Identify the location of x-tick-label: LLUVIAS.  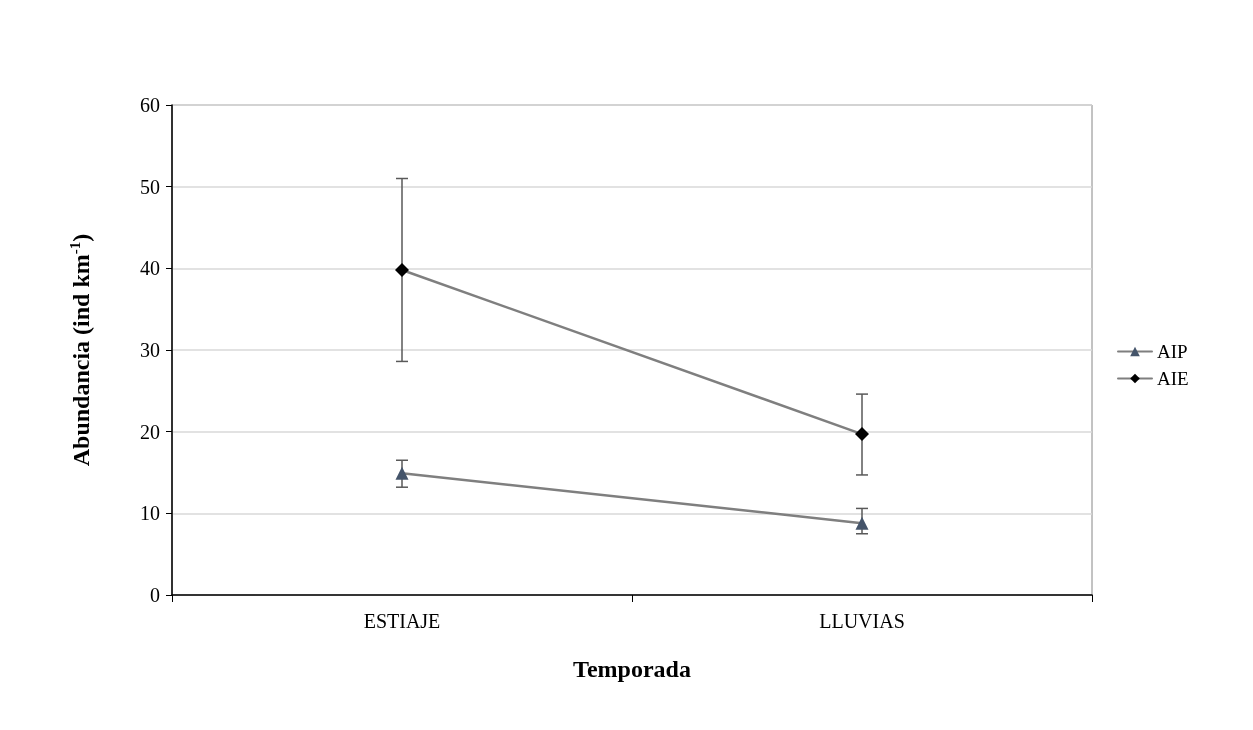
(862, 621).